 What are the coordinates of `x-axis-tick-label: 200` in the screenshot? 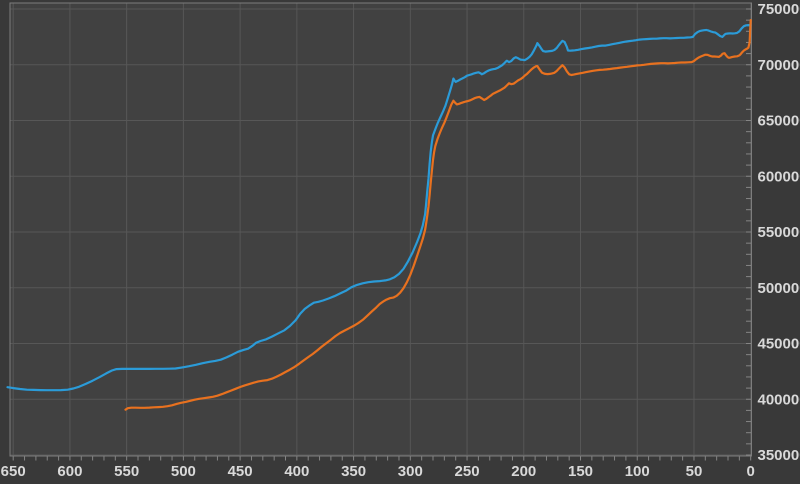 It's located at (523, 471).